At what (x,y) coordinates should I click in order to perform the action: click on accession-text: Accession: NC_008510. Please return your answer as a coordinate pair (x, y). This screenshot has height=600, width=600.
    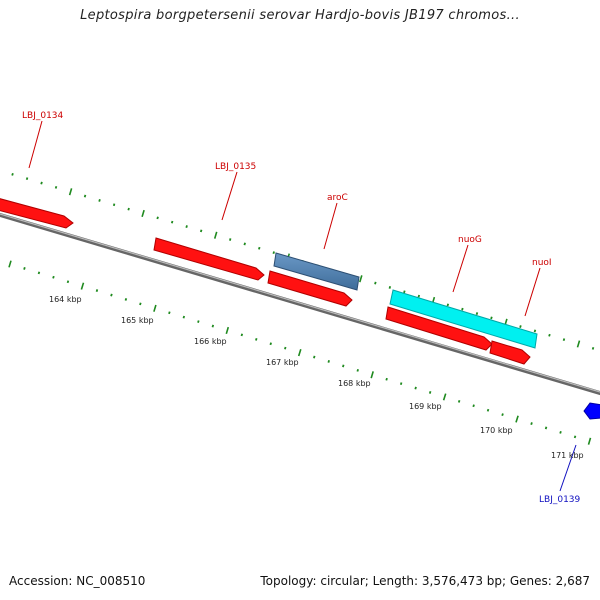
    Looking at the image, I should click on (77, 581).